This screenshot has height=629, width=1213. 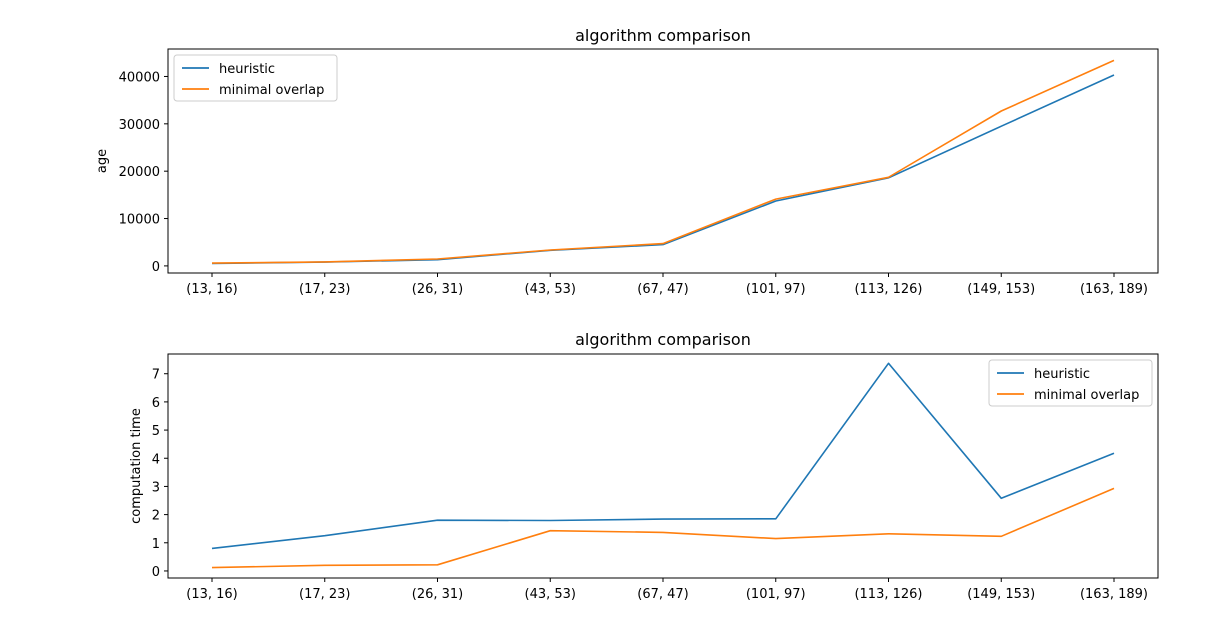 What do you see at coordinates (156, 431) in the screenshot?
I see `y-tick-label: 5` at bounding box center [156, 431].